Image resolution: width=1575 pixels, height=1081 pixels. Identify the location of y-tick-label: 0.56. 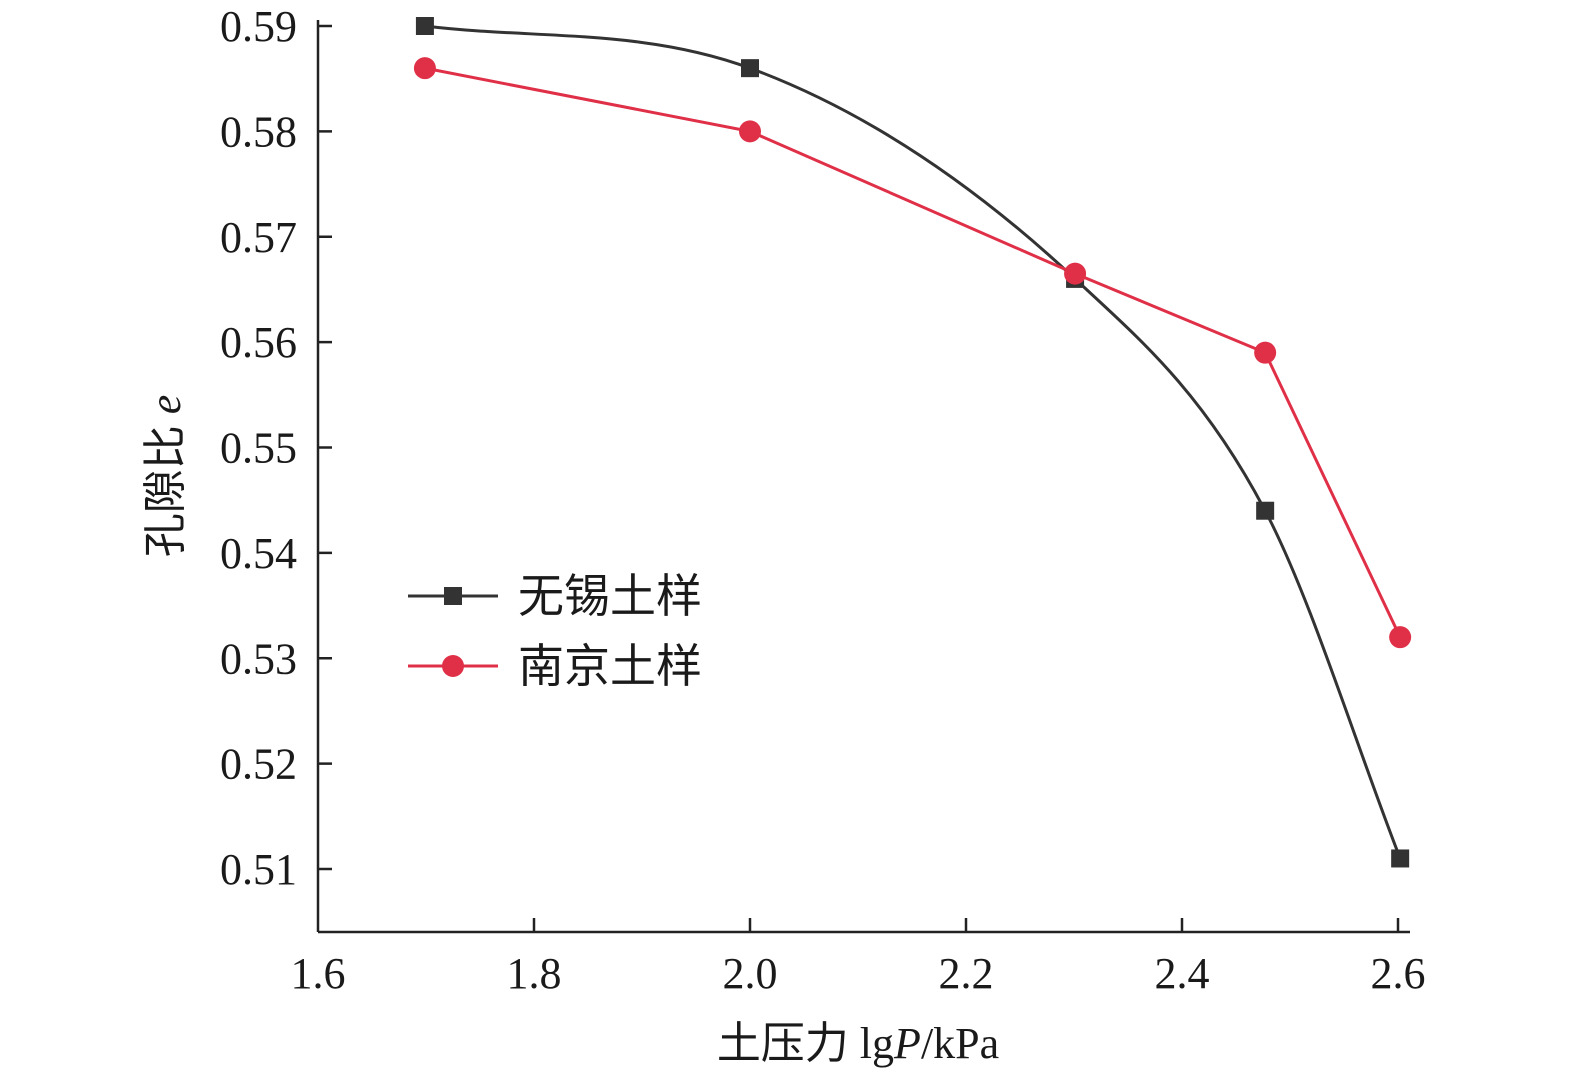
(258, 342).